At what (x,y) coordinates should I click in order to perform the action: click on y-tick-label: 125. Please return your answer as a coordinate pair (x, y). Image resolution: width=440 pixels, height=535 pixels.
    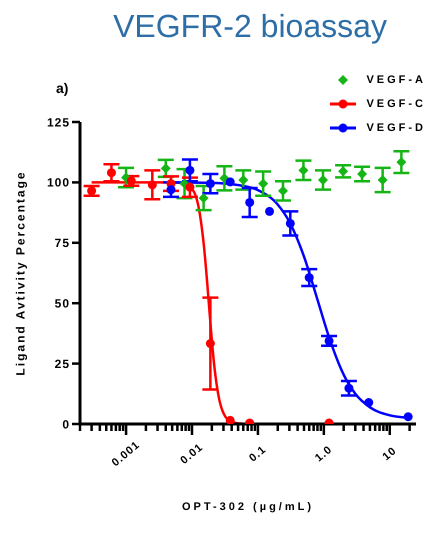
    Looking at the image, I should click on (58, 122).